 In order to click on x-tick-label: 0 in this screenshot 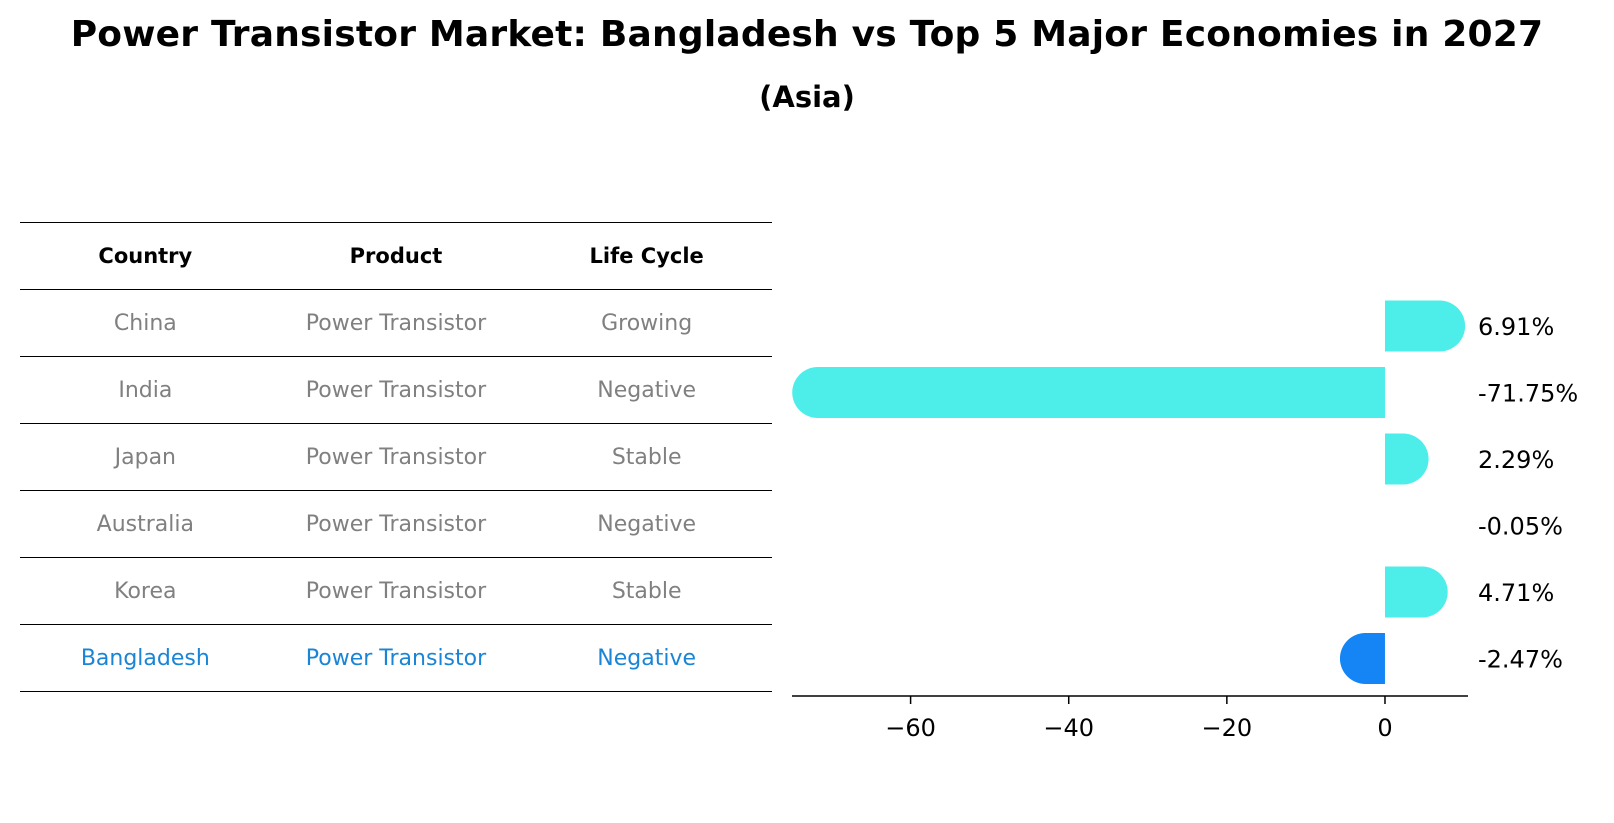, I will do `click(1384, 728)`.